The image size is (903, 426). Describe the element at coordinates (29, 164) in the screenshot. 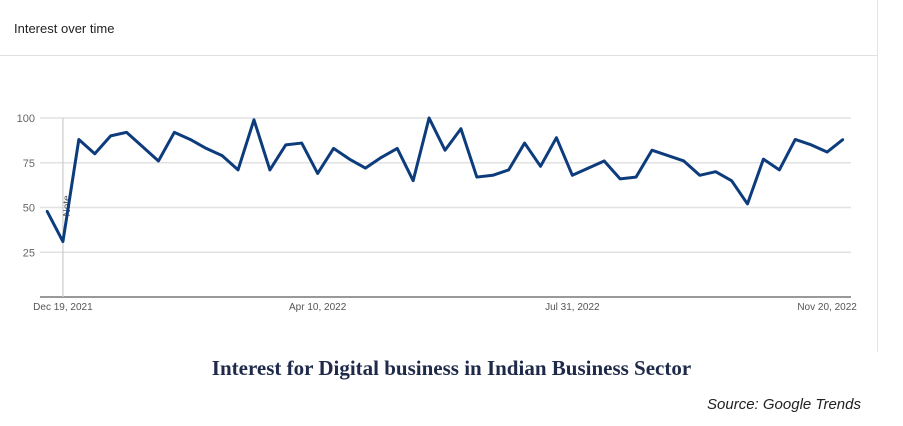

I see `y-tick-label: 75` at that location.